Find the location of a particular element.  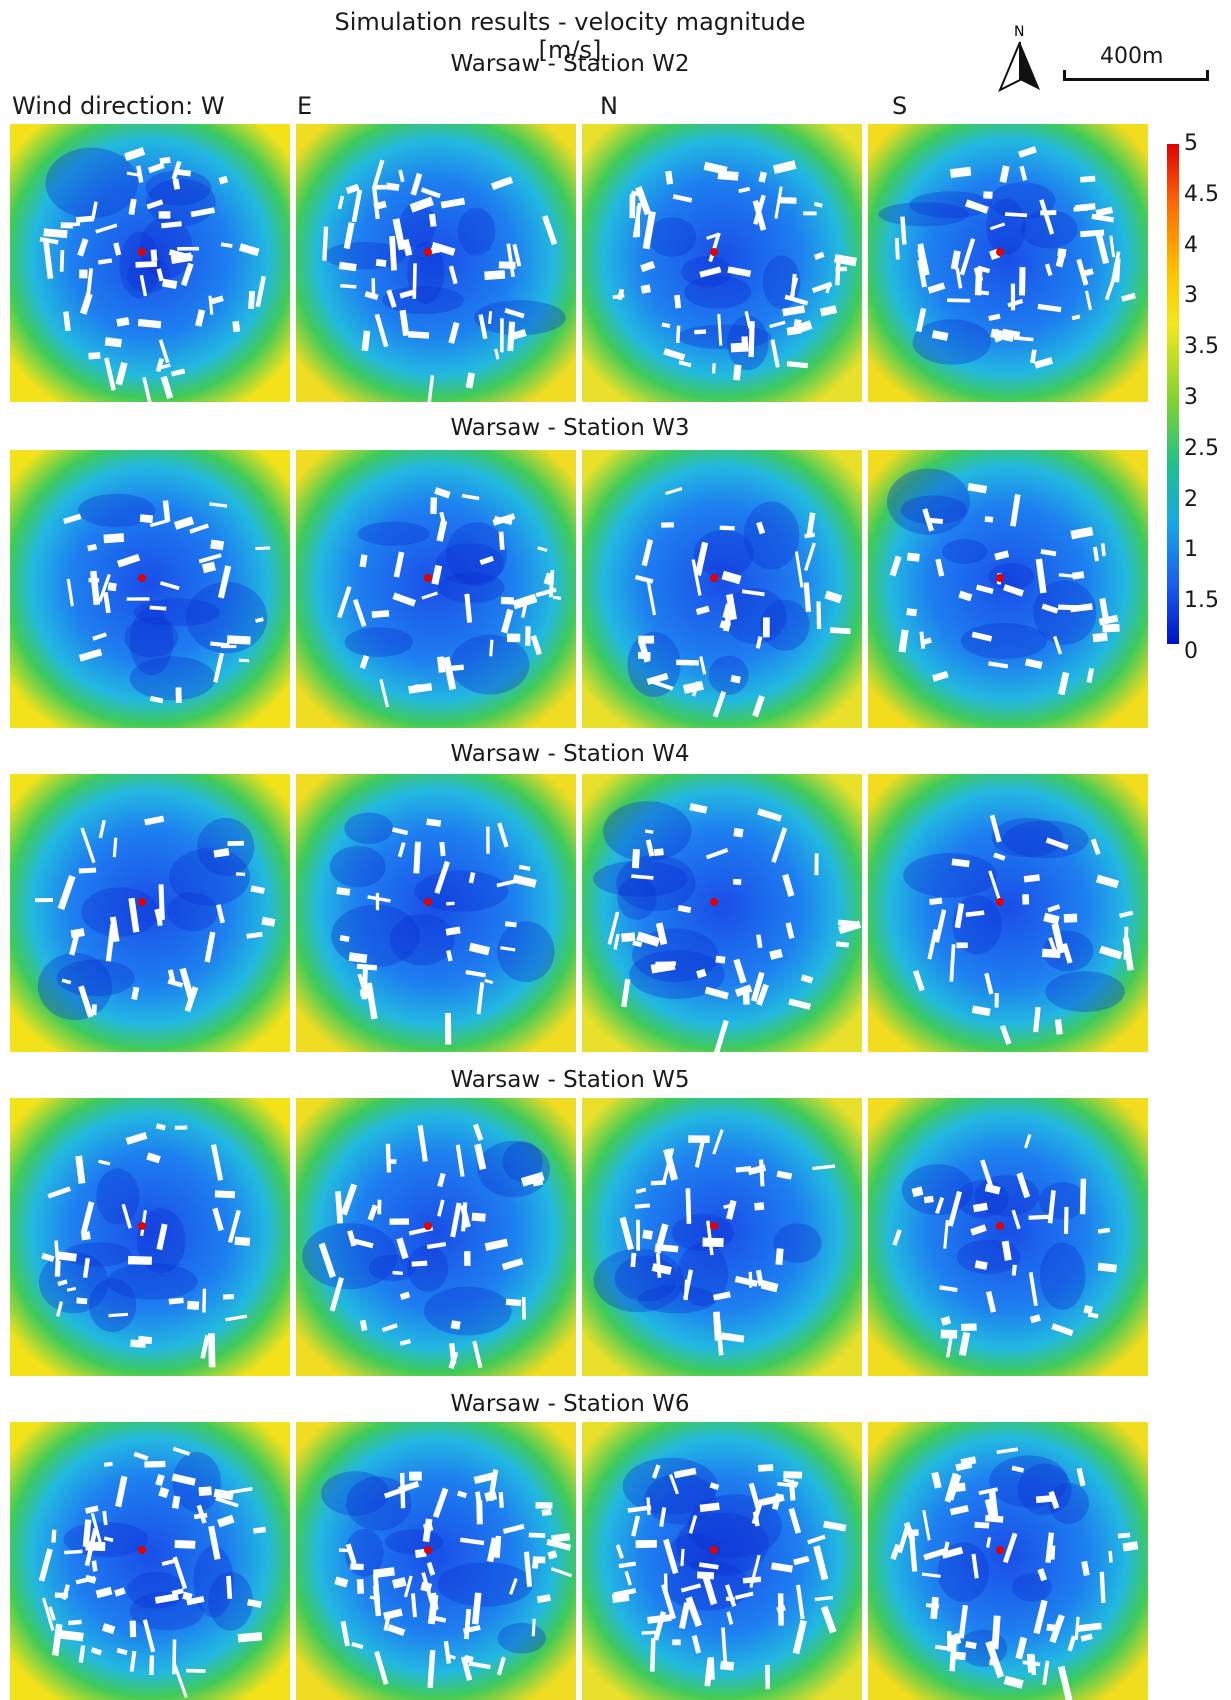

colorbar-tick-label: 4.5 is located at coordinates (1201, 194).